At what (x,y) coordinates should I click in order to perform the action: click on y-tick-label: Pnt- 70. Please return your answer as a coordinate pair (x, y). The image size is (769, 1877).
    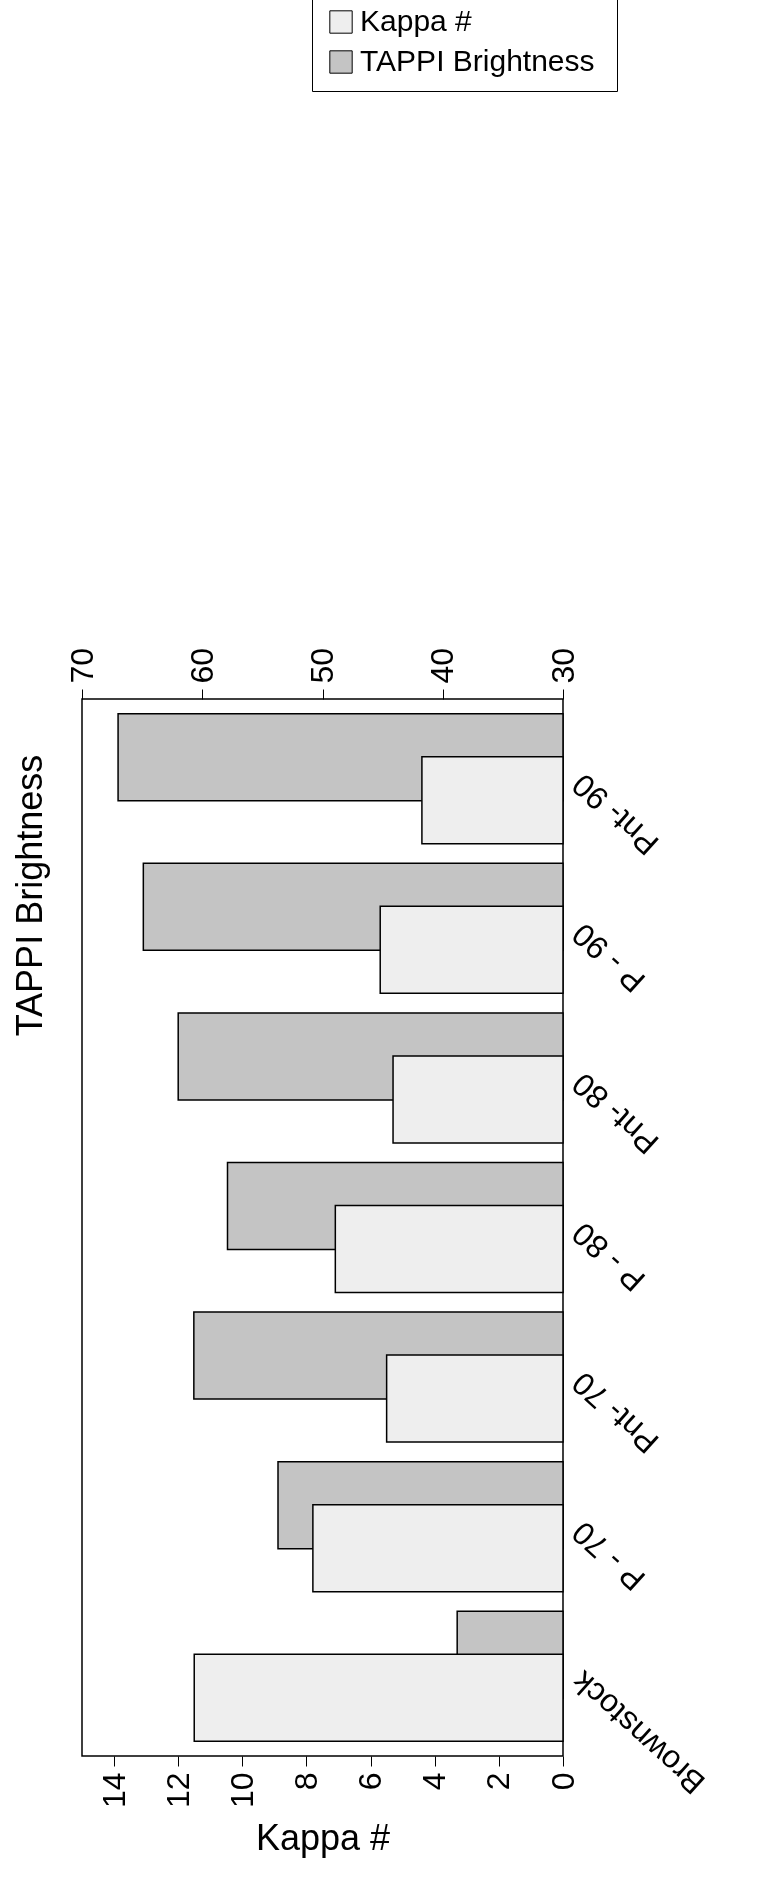
    Looking at the image, I should click on (615, 1412).